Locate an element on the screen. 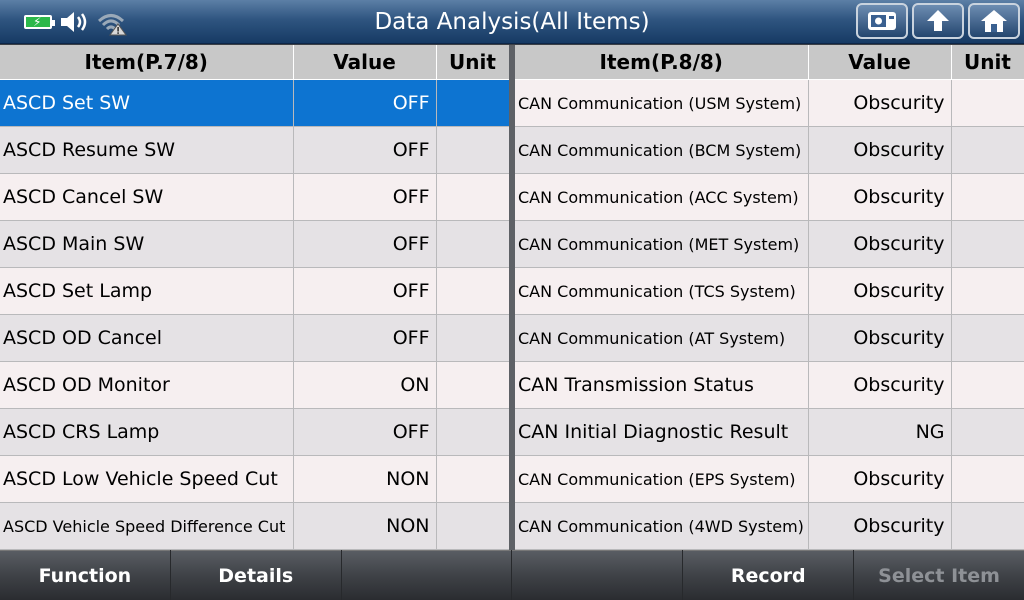 Image resolution: width=1024 pixels, height=600 pixels. table-row: ASCD Cancel SW OFF is located at coordinates (255, 197).